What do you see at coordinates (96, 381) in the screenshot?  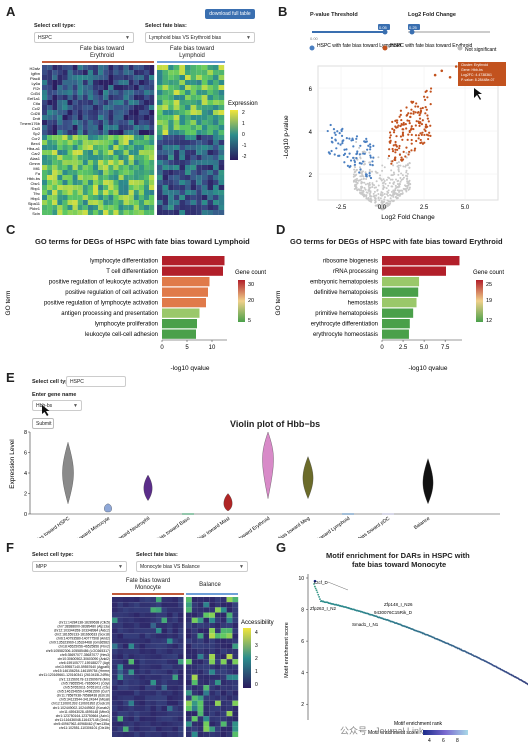 I see `e-cell-type-input: HSPC` at bounding box center [96, 381].